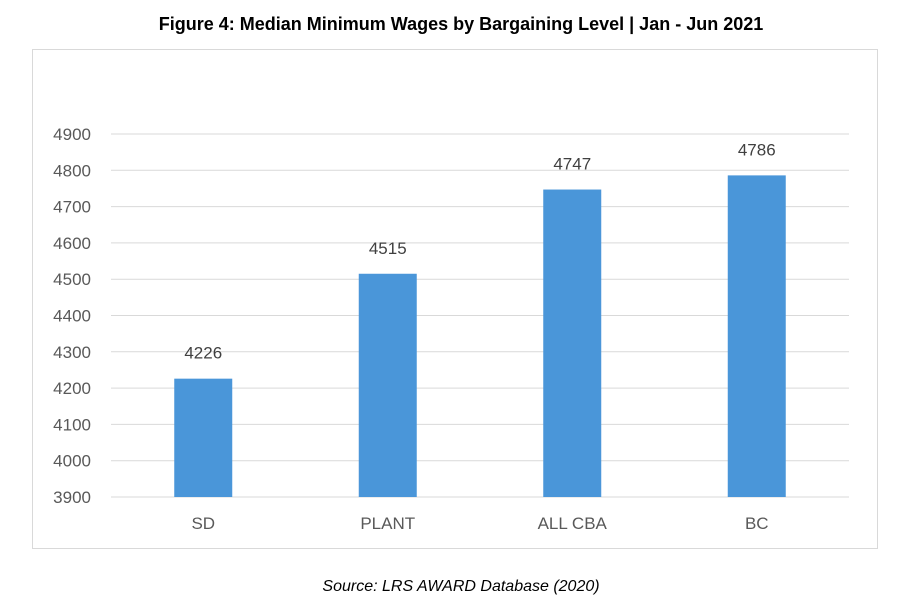  What do you see at coordinates (573, 523) in the screenshot?
I see `x-category-label: ALL CBA` at bounding box center [573, 523].